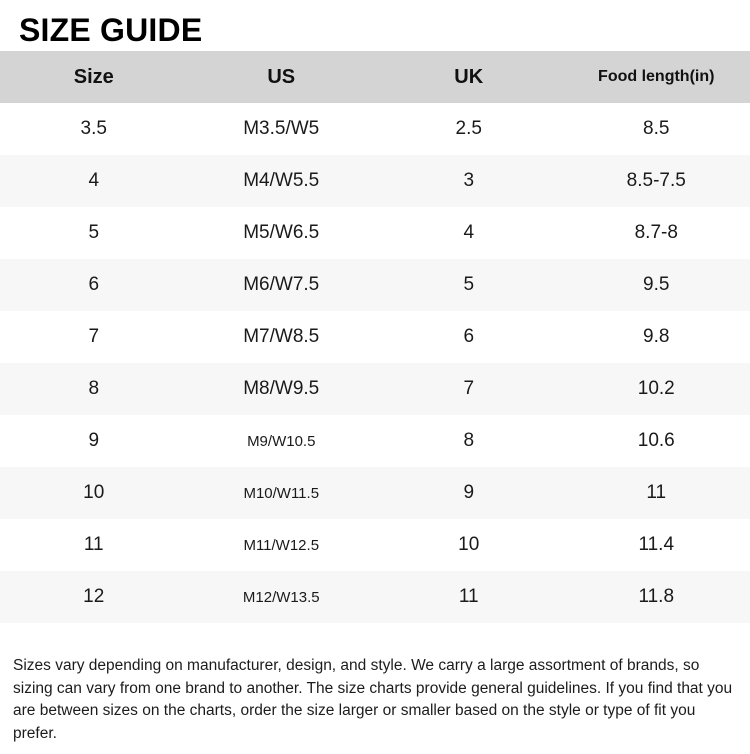 This screenshot has width=750, height=754. What do you see at coordinates (656, 545) in the screenshot?
I see `cell-foot-length: 11.4` at bounding box center [656, 545].